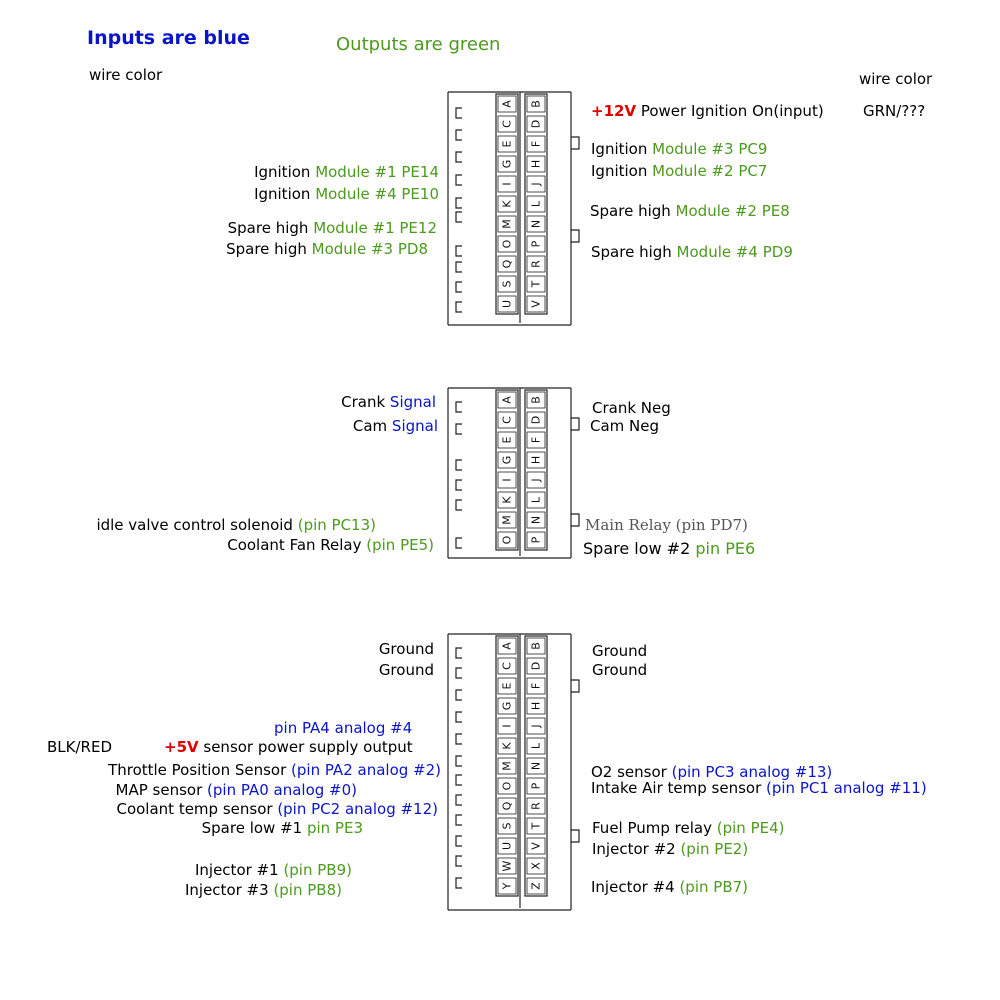 This screenshot has height=1000, width=1000. I want to click on connector-1-pin-R: R, so click(536, 264).